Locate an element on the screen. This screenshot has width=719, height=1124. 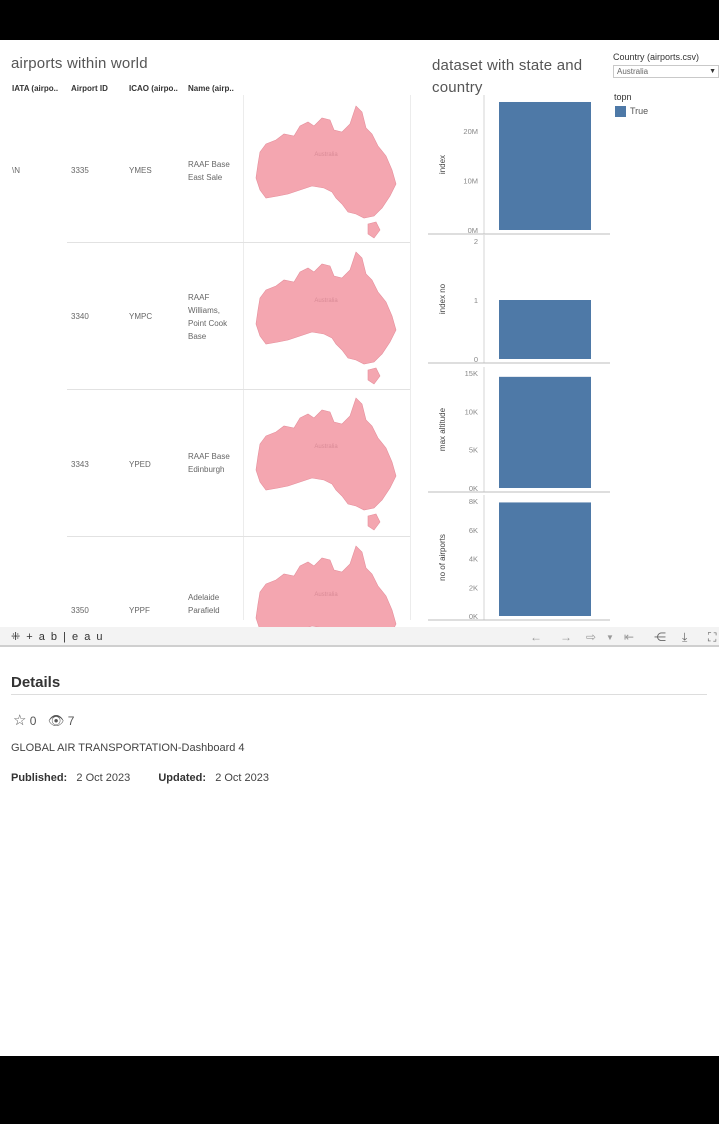
worksheet-title-dataset: dataset with state and country is located at coordinates (507, 76).